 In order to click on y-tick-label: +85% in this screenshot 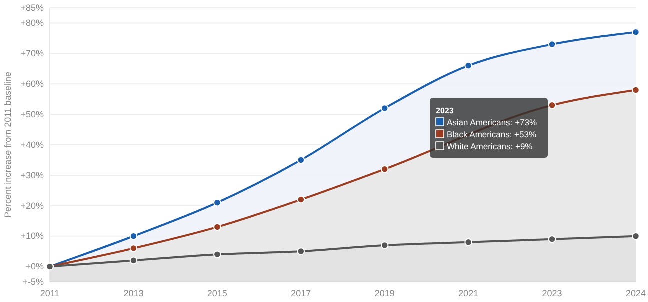, I will do `click(32, 7)`.